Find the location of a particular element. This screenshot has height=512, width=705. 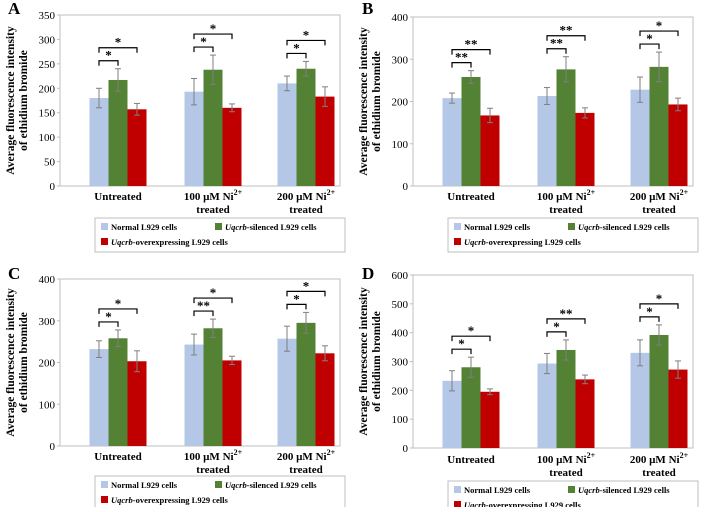

category-label-1: 100 µM Ni2+ is located at coordinates (566, 195).